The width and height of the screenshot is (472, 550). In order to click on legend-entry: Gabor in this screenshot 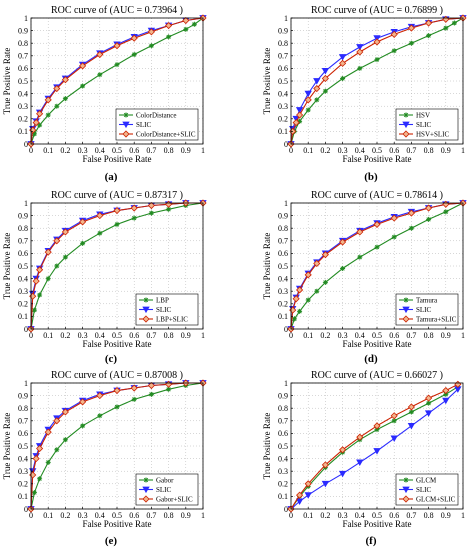, I will do `click(165, 481)`.